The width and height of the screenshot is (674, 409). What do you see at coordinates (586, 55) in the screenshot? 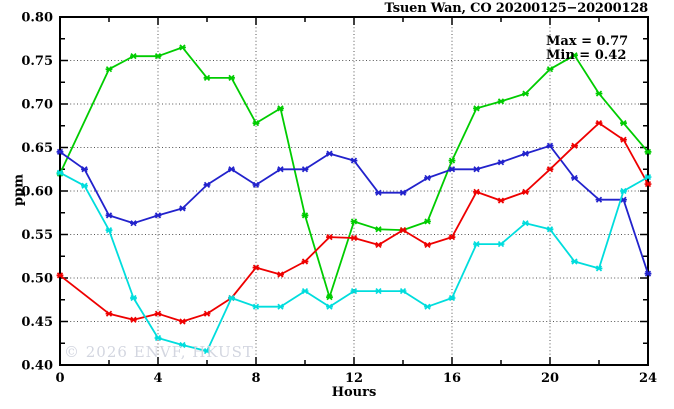
I see `min-value-label: Min = 0.42` at bounding box center [586, 55].